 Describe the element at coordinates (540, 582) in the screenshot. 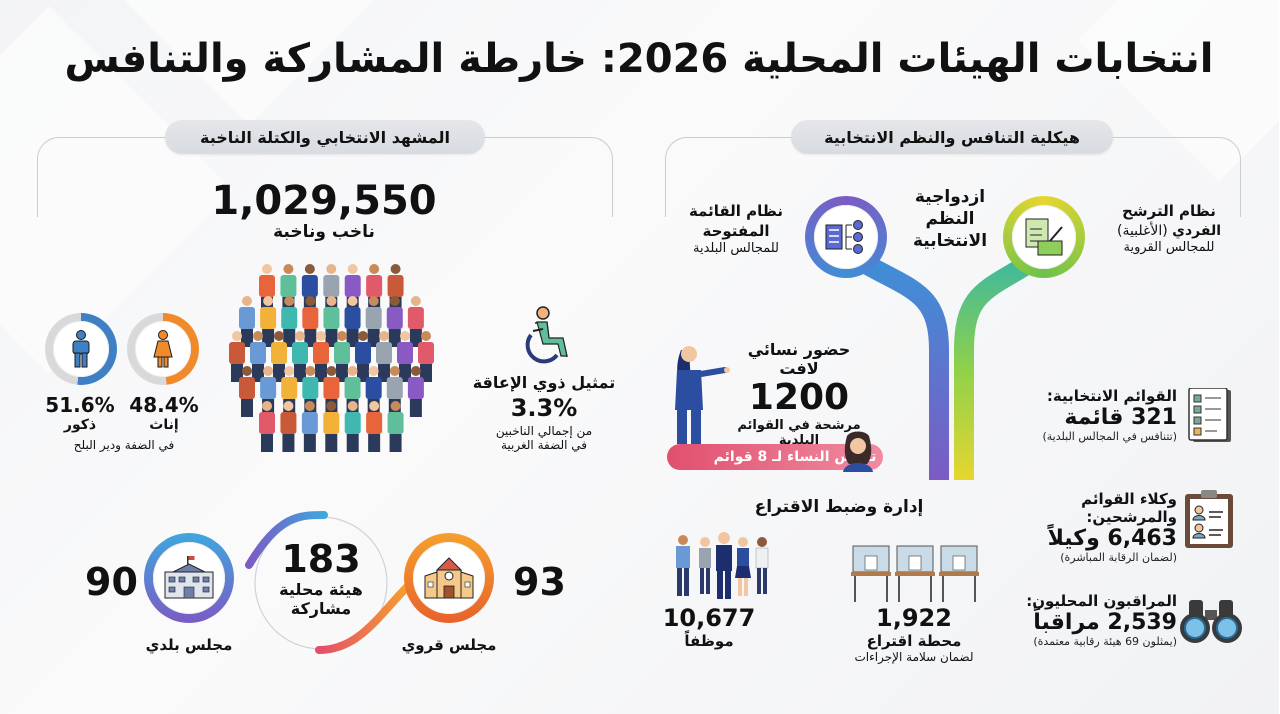

I see `village-count: 93` at that location.